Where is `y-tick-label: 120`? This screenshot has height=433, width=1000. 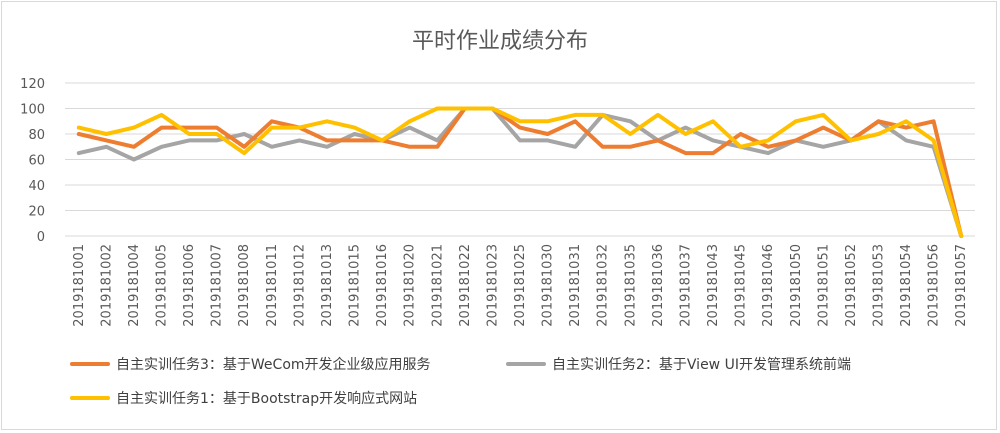 y-tick-label: 120 is located at coordinates (32, 84).